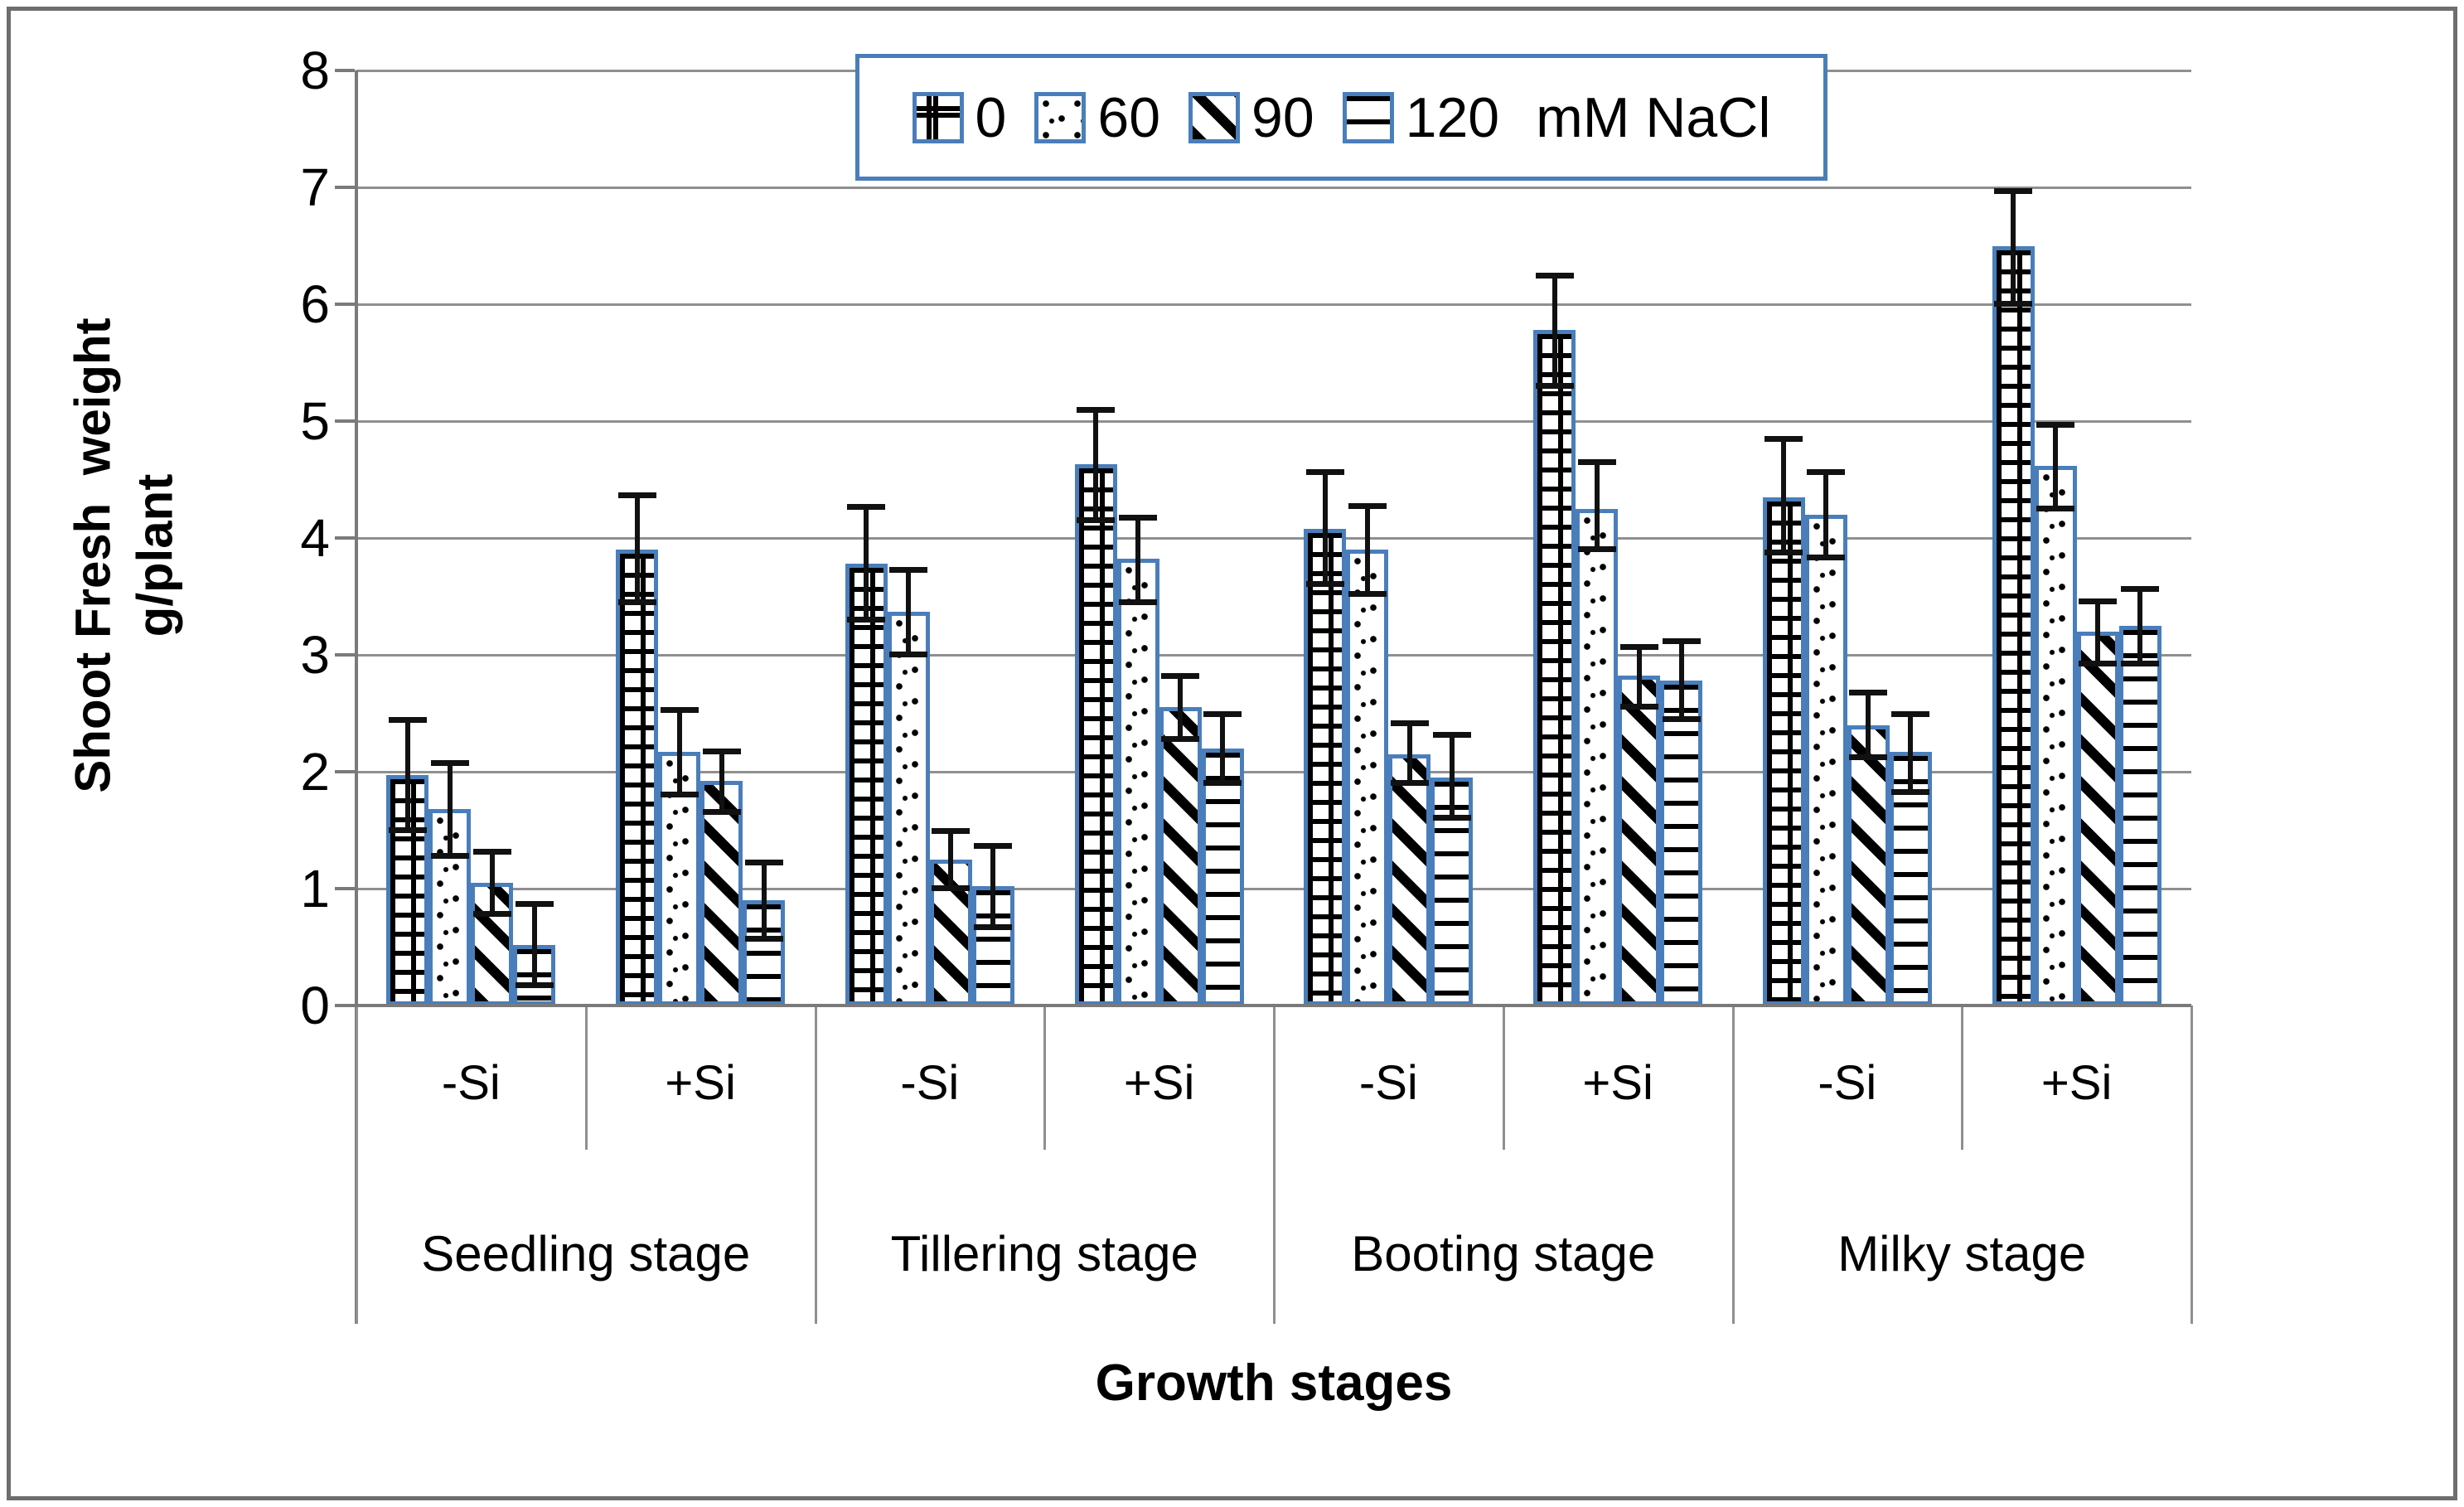  Describe the element at coordinates (1639, 840) in the screenshot. I see `bar-booting-pSi-90mM` at that location.